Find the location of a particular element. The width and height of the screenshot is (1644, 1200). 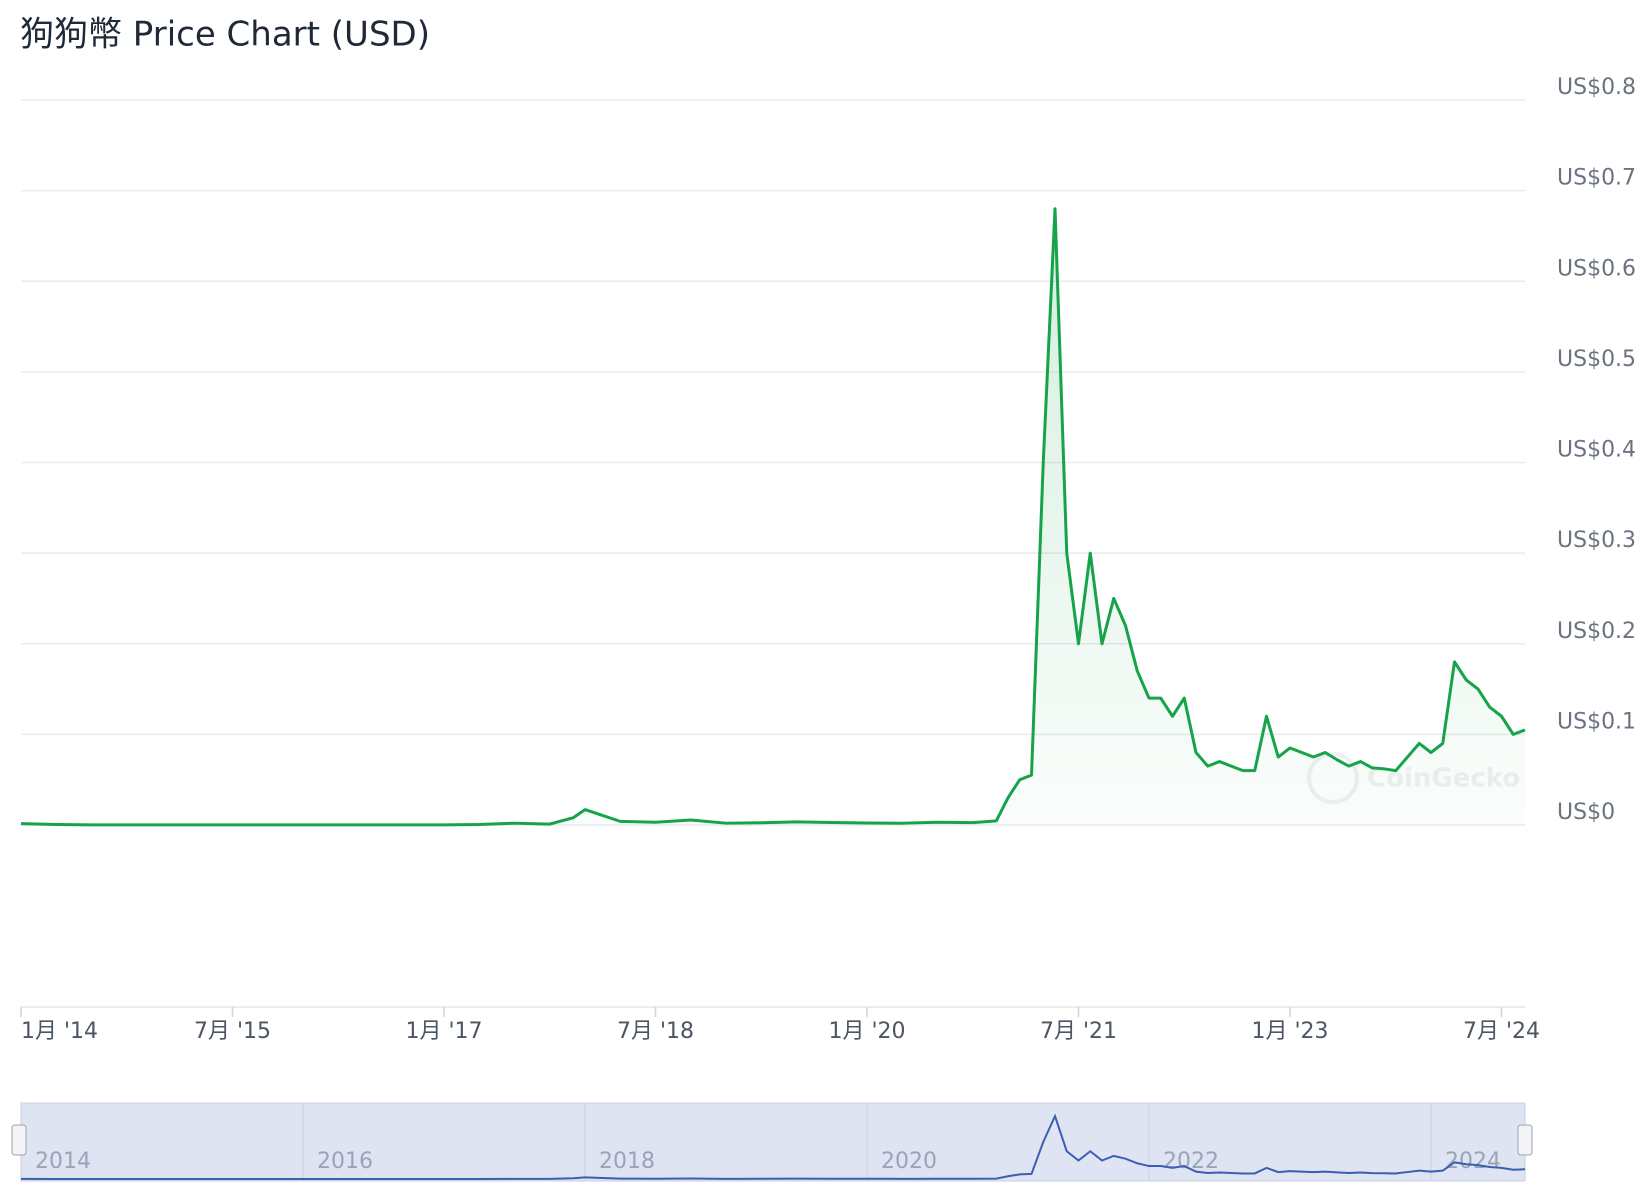

x-tick-label: 7月 '24 is located at coordinates (1501, 1031).